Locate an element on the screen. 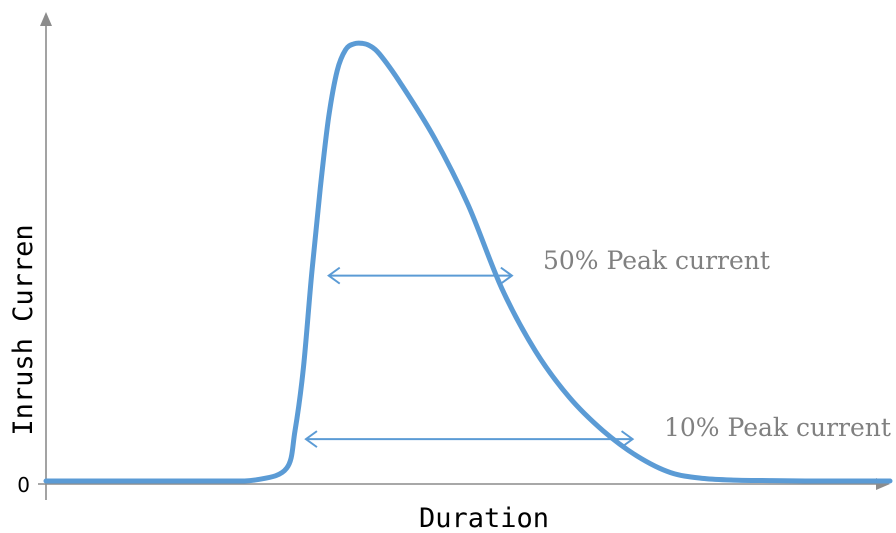 The image size is (896, 533). annotation-label: 50% Peak current is located at coordinates (656, 260).